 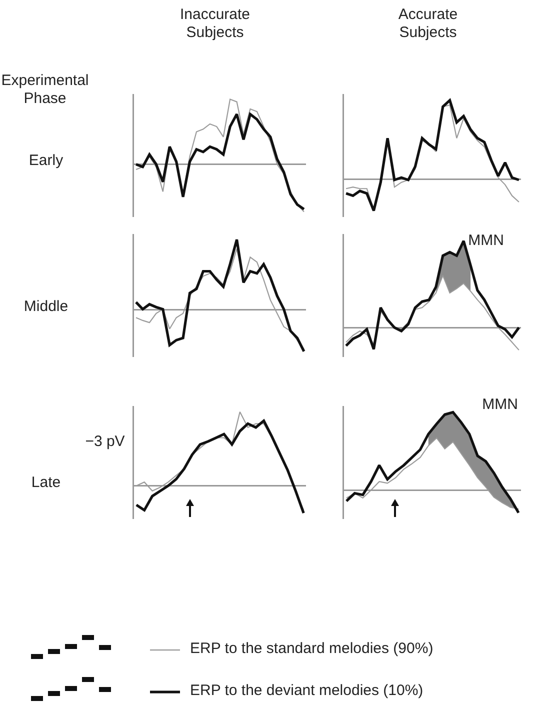 I want to click on text: Experimental Phase, so click(x=45, y=90).